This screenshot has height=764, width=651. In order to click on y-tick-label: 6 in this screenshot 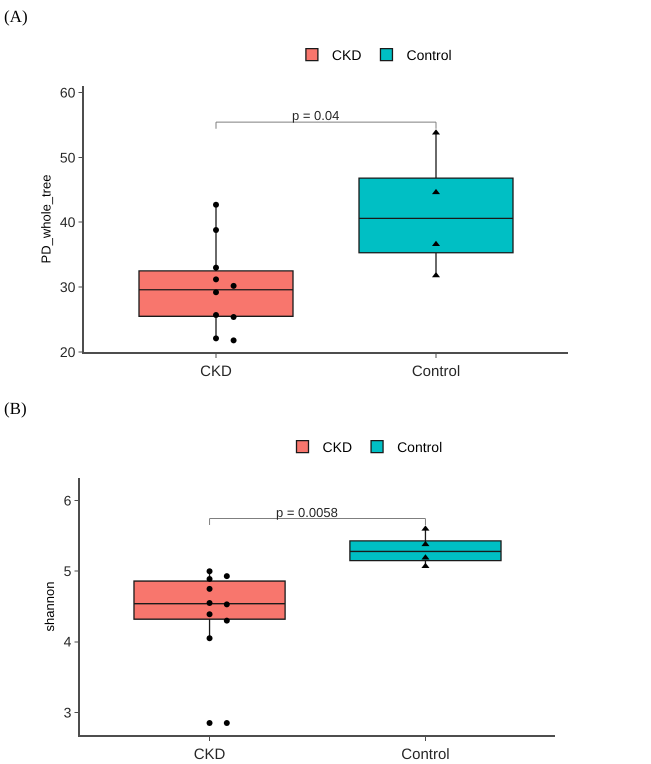, I will do `click(68, 500)`.